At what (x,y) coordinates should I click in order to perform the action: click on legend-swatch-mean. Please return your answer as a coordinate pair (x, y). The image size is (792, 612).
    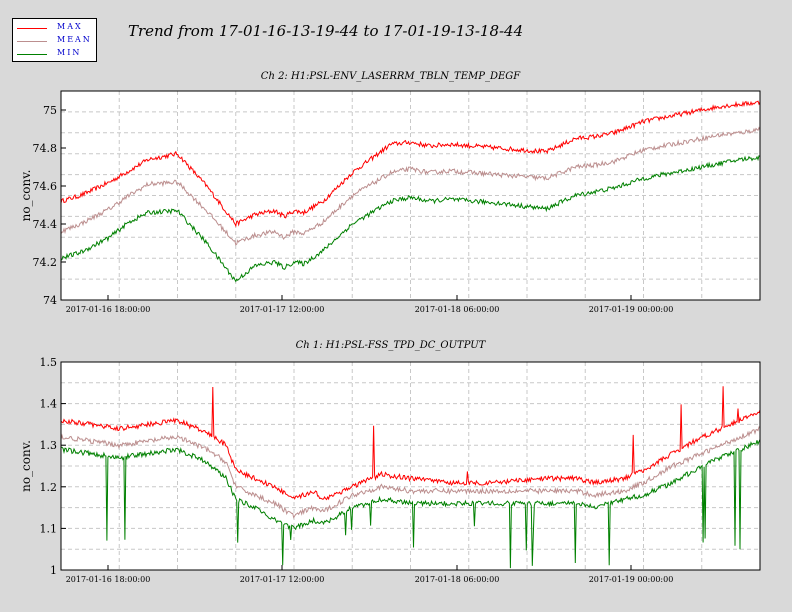
    Looking at the image, I should click on (32, 41).